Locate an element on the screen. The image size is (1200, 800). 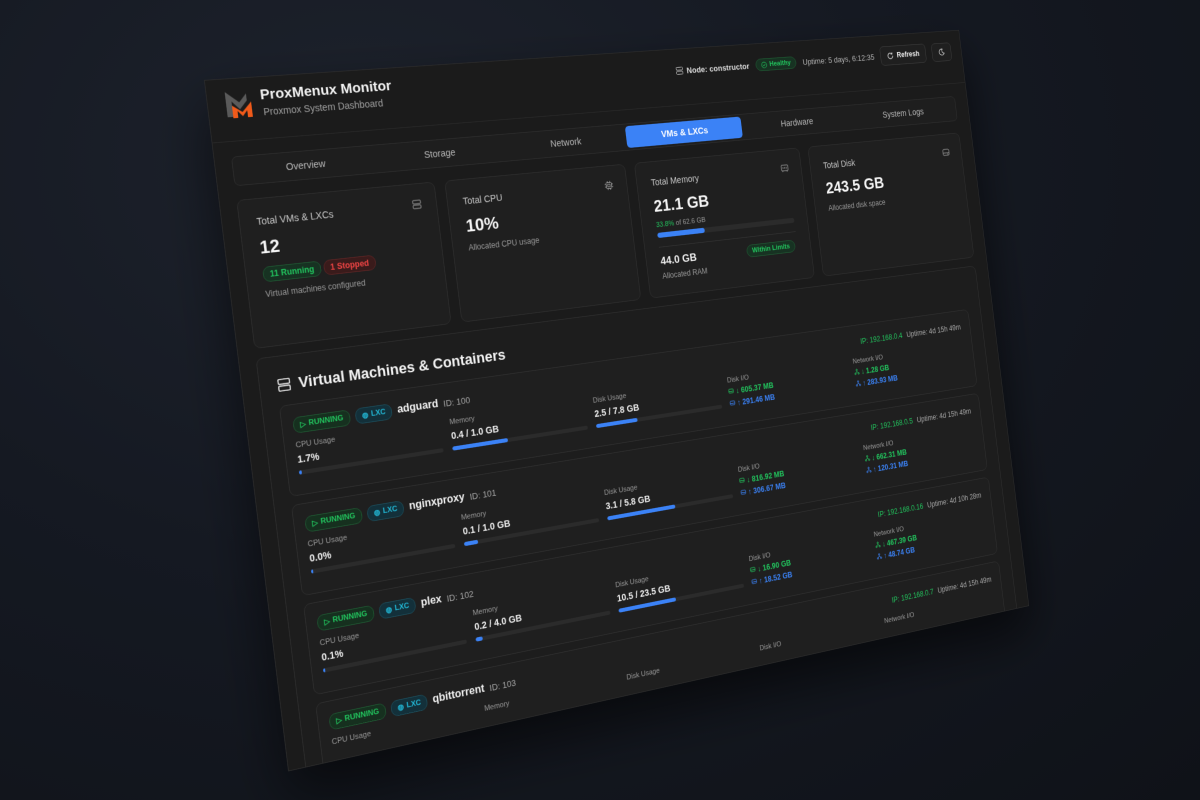
tab-hardware: Hardware is located at coordinates (797, 122).